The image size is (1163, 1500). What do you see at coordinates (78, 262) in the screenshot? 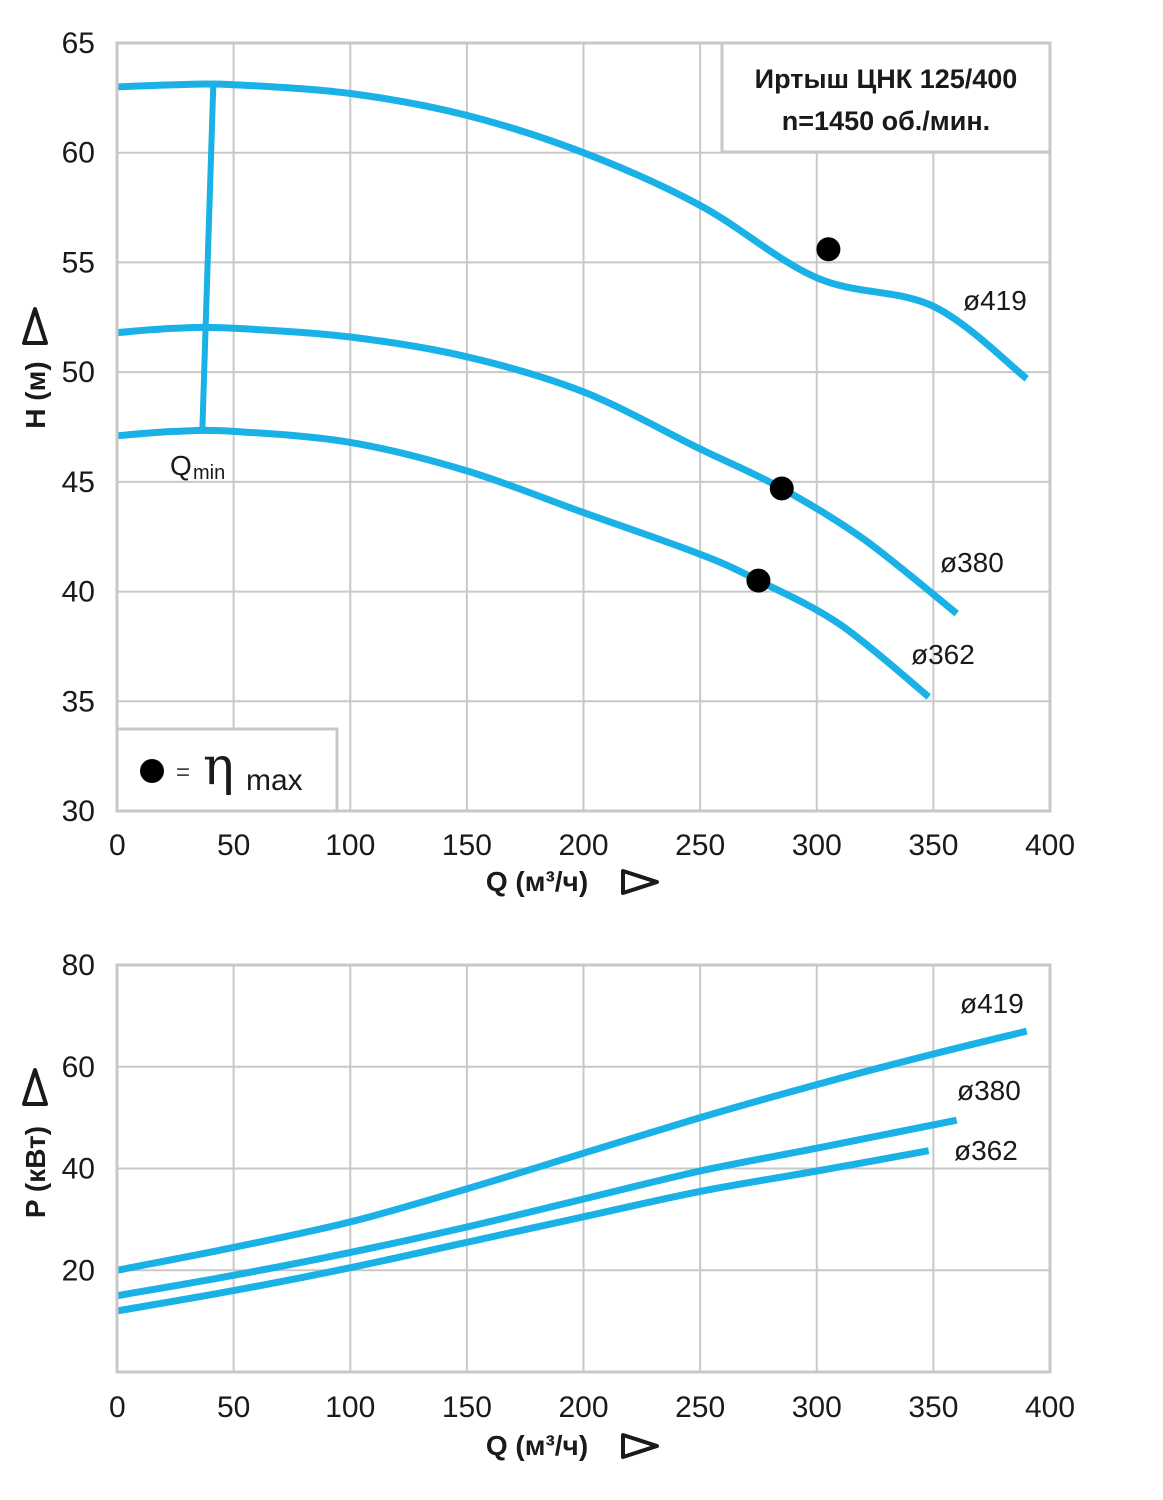
I see `y-tick-label: 55` at bounding box center [78, 262].